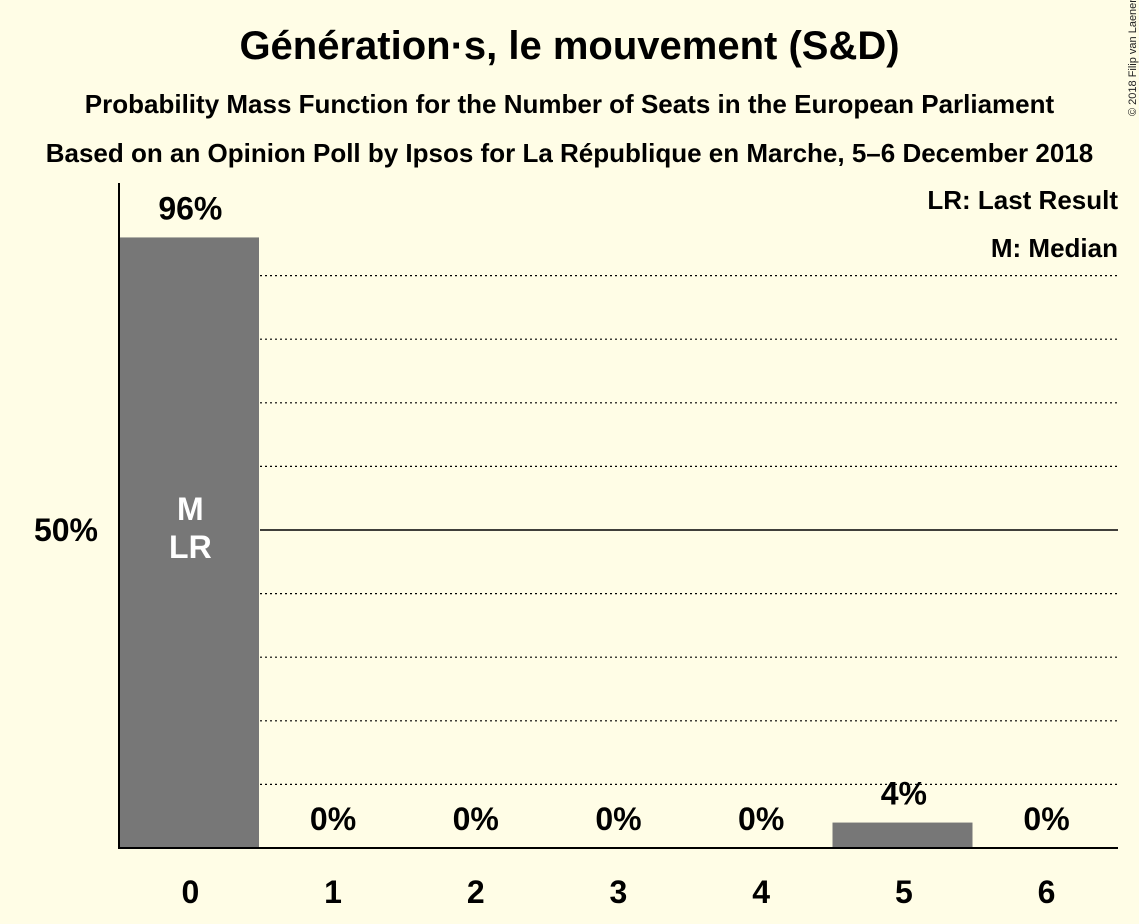  Describe the element at coordinates (476, 892) in the screenshot. I see `x-tick-label: 2` at that location.